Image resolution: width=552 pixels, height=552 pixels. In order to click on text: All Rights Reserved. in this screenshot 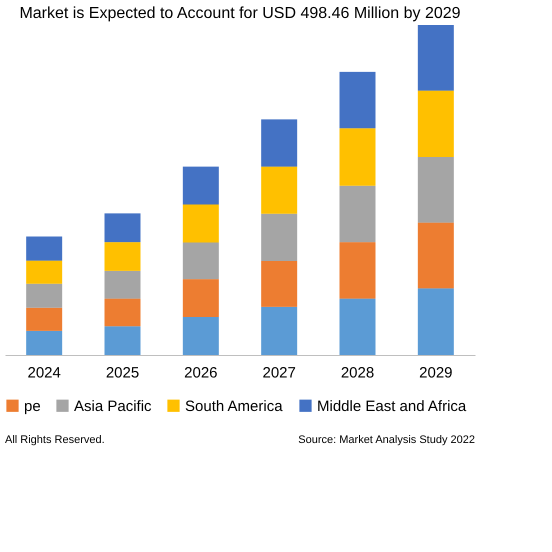, I will do `click(55, 440)`.